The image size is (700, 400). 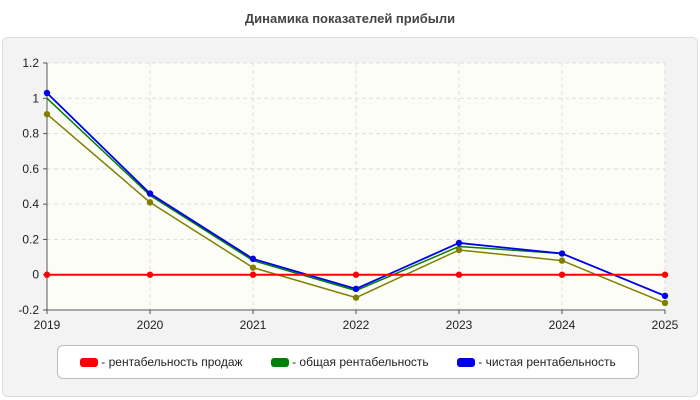 I want to click on legend-item-total: - общая рентабельность, so click(x=350, y=362).